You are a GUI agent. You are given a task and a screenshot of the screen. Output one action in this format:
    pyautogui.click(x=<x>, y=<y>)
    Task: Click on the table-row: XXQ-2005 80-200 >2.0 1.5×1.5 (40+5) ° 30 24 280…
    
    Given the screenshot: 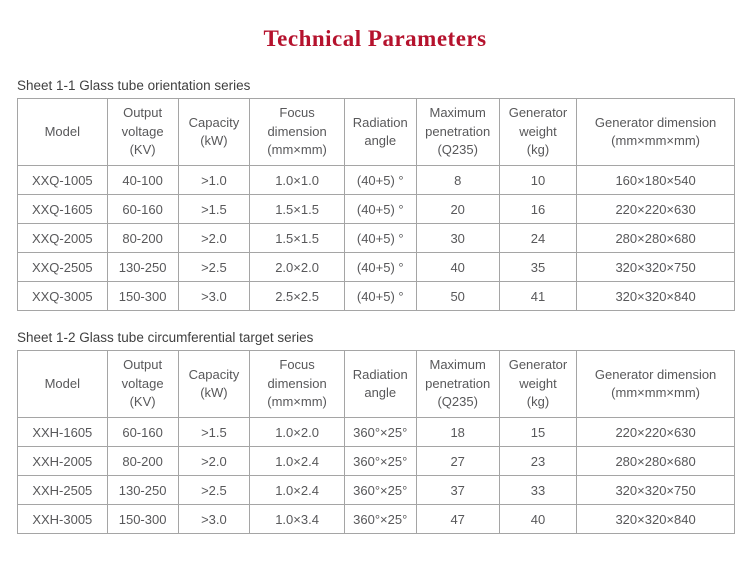 What is the action you would take?
    pyautogui.click(x=376, y=238)
    